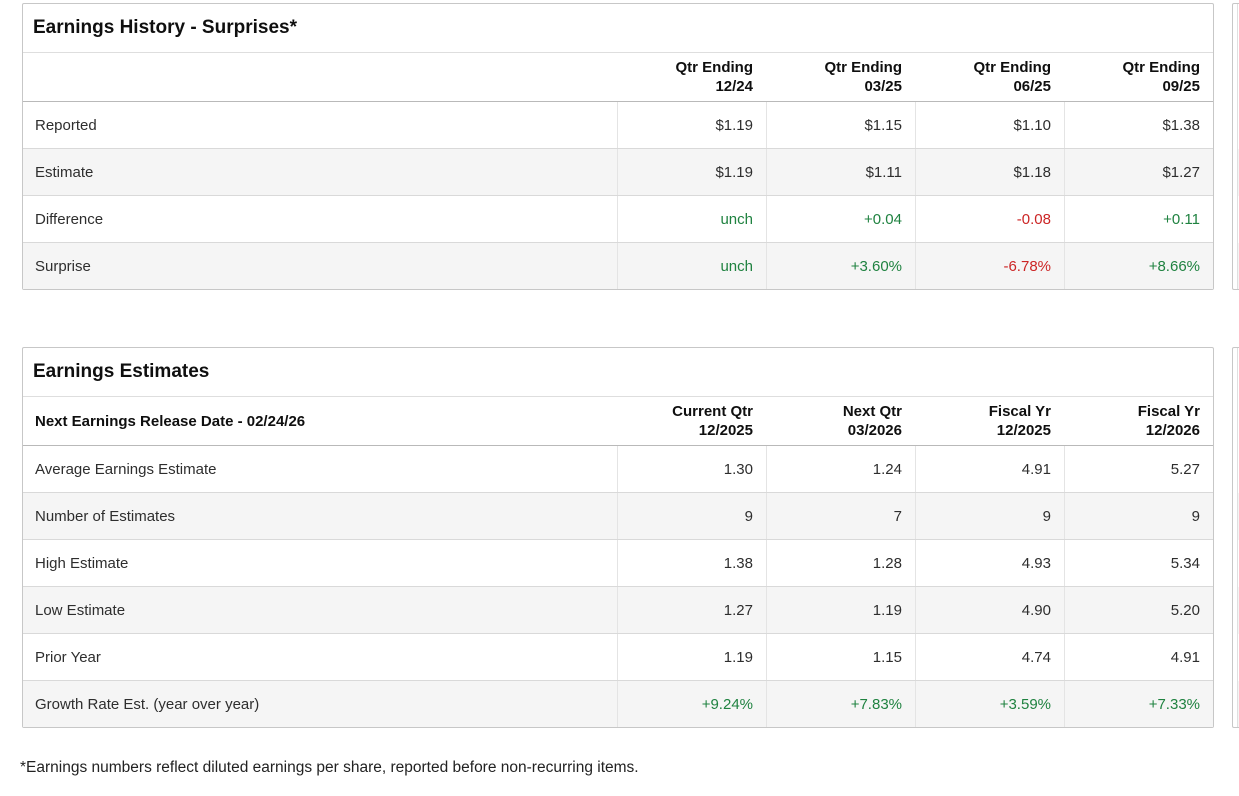 The image size is (1239, 796). What do you see at coordinates (1138, 469) in the screenshot?
I see `cell-value: 5.27` at bounding box center [1138, 469].